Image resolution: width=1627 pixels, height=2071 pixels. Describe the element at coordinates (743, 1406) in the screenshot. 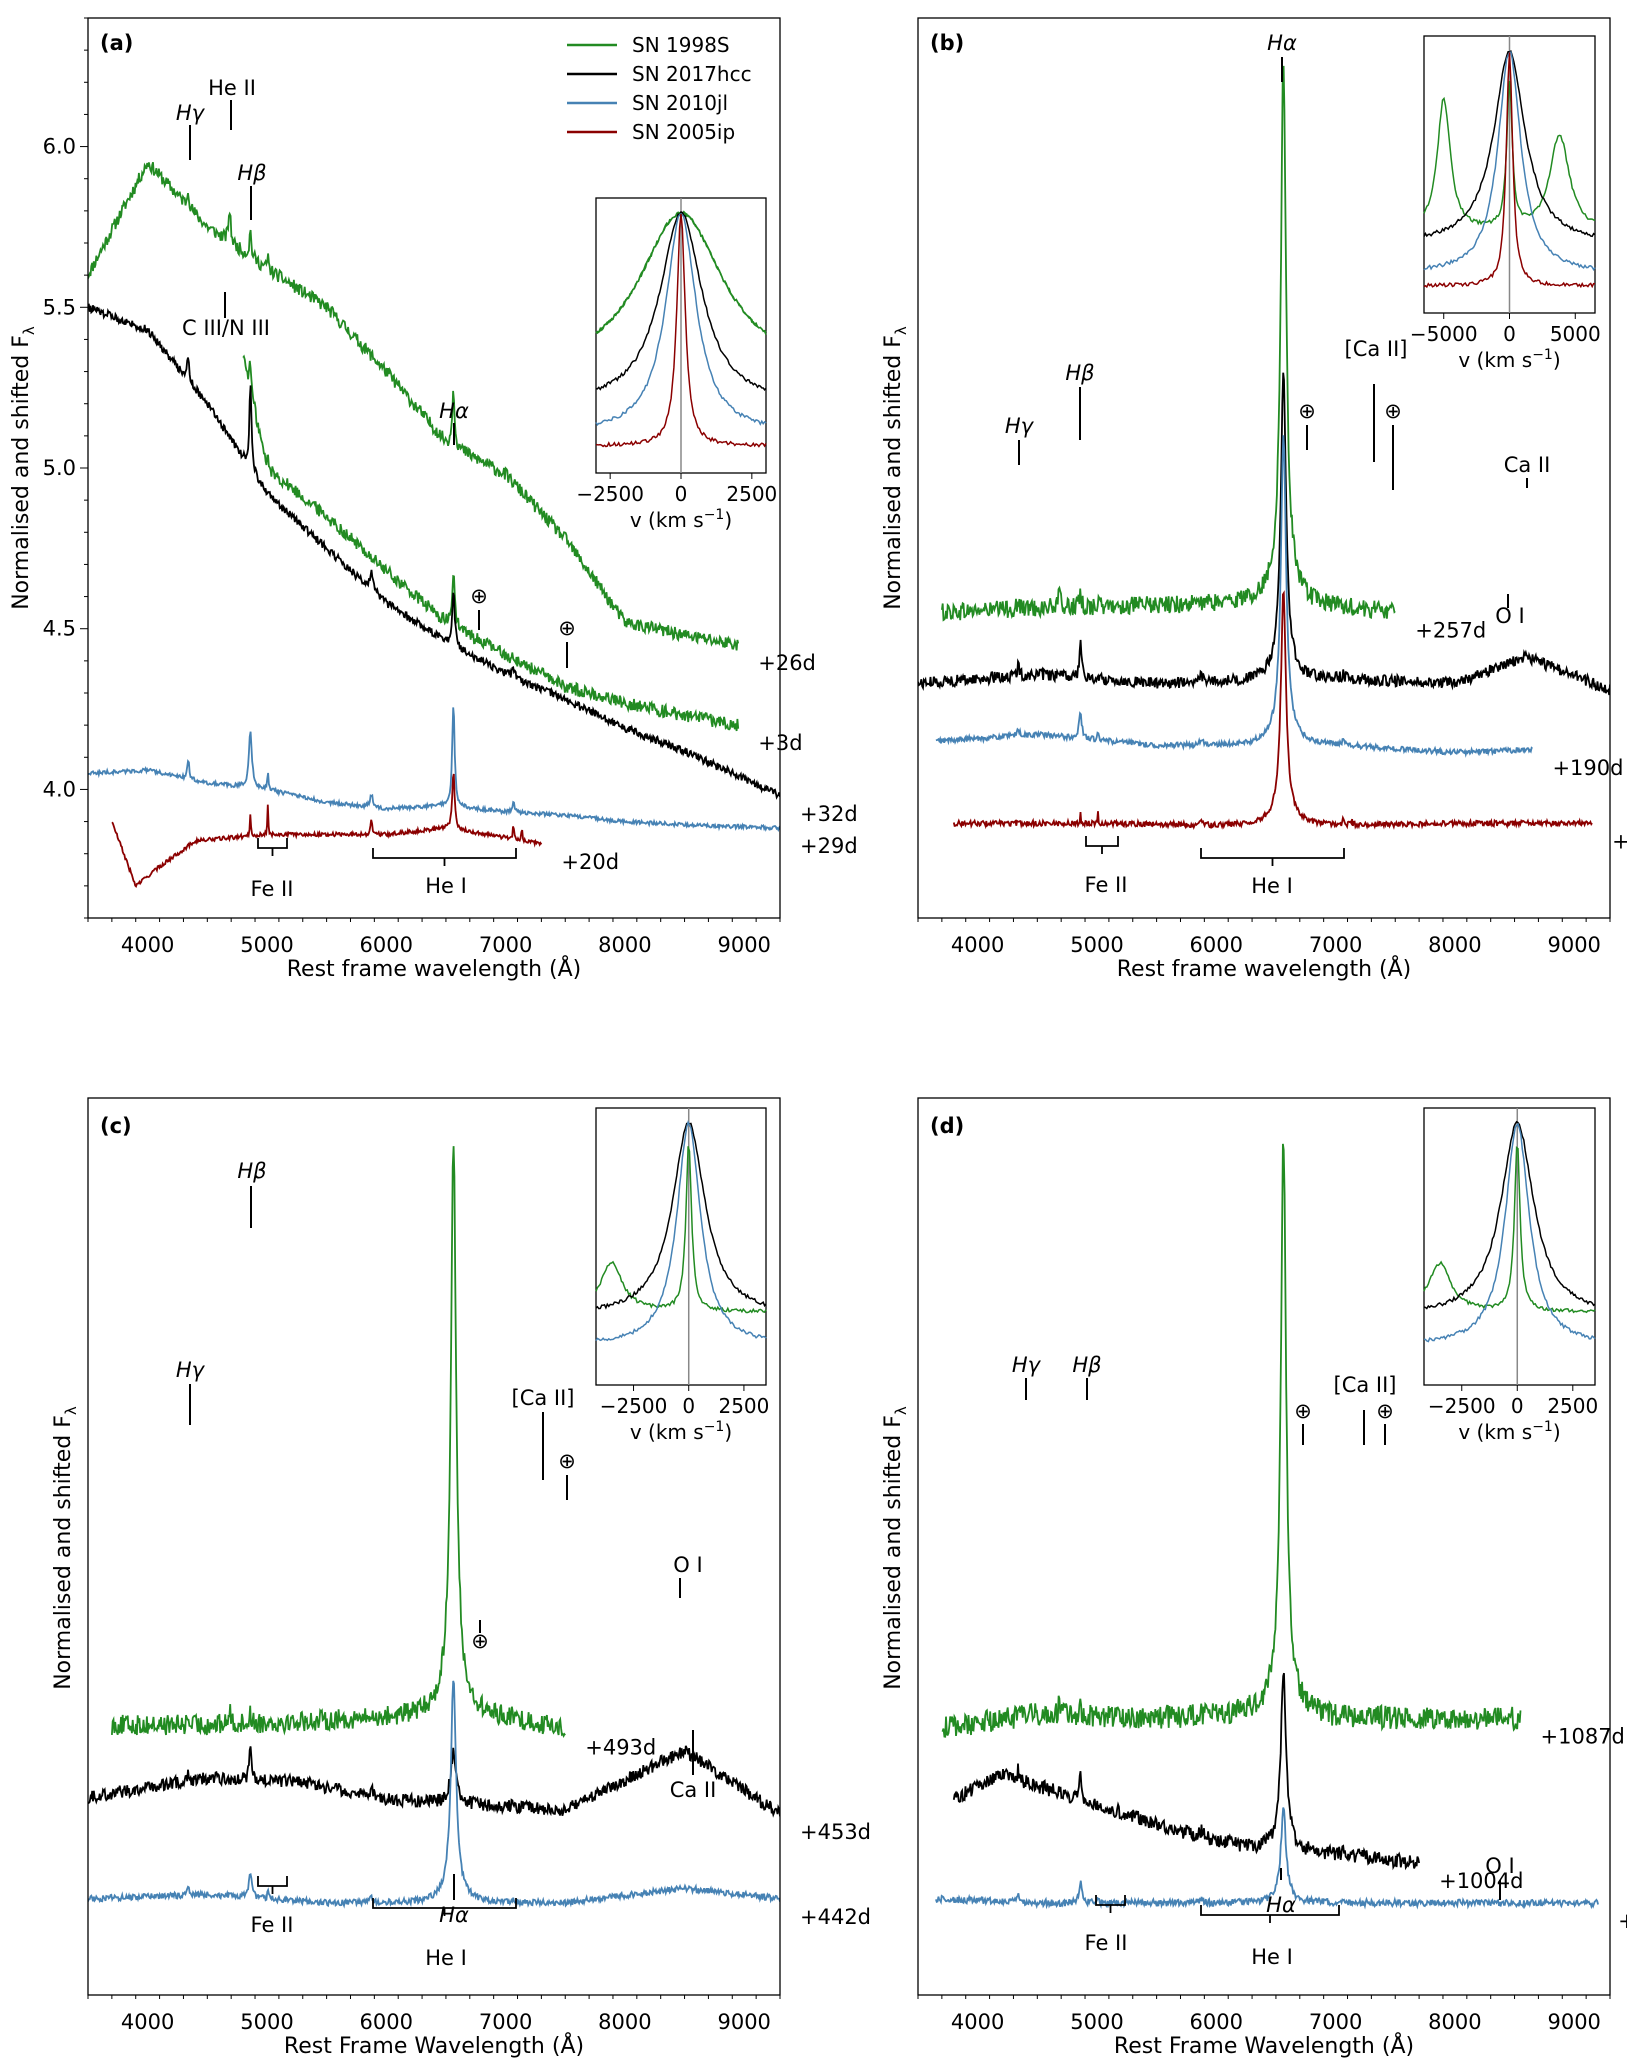

I see `inset-x-tick-label: 2500` at that location.